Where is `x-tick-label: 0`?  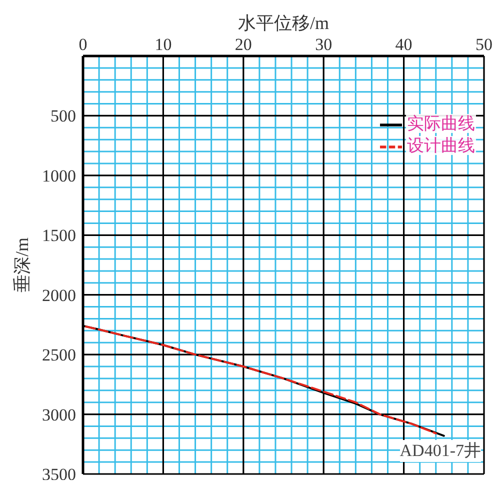
x-tick-label: 0 is located at coordinates (83, 44).